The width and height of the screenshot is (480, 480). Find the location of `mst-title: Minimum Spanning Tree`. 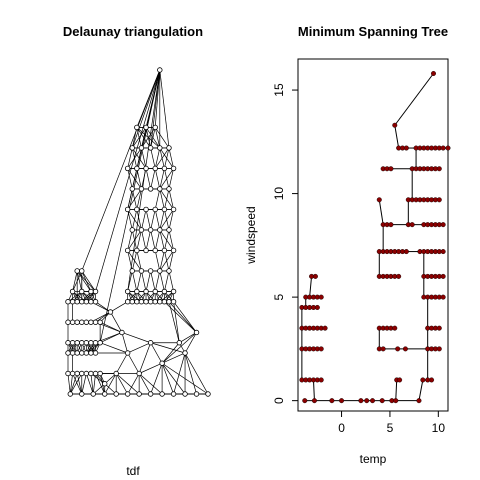

mst-title: Minimum Spanning Tree is located at coordinates (373, 31).